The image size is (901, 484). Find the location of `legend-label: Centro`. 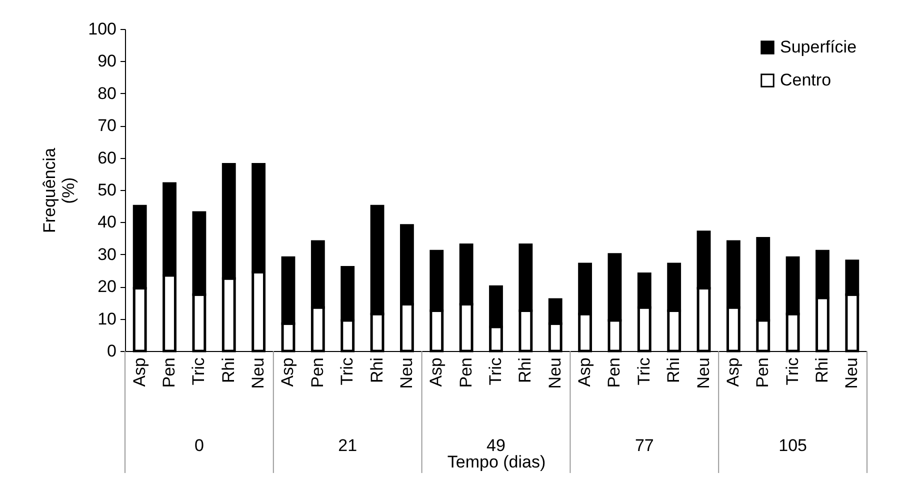

legend-label: Centro is located at coordinates (806, 80).